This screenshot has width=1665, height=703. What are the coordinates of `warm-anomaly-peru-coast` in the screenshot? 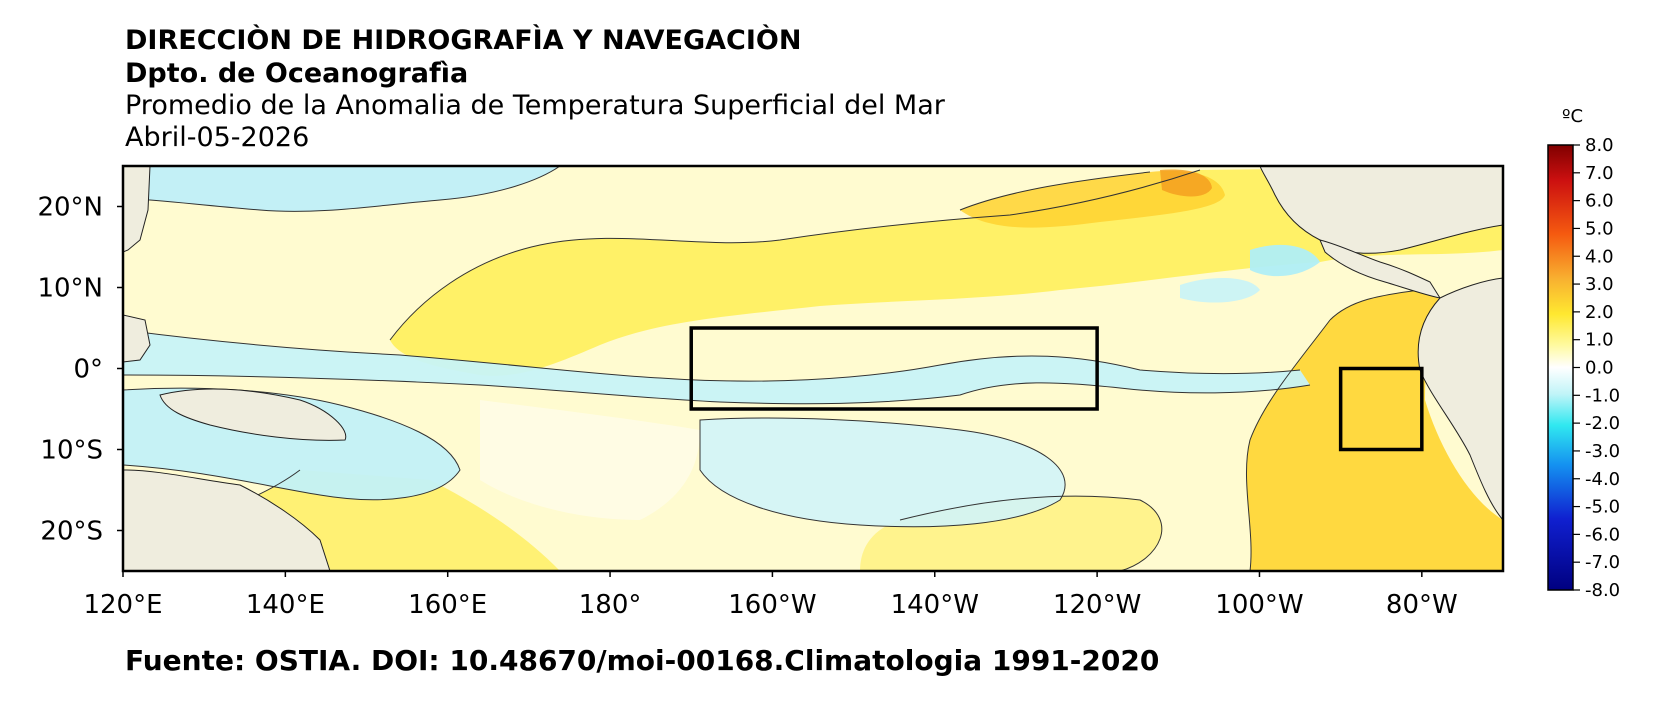 It's located at (1374, 430).